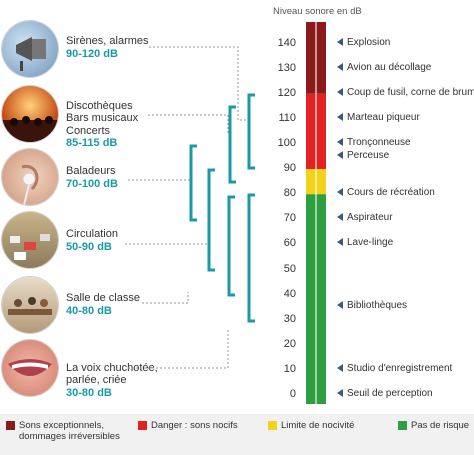  What do you see at coordinates (289, 268) in the screenshot?
I see `tick-label: 50` at bounding box center [289, 268].